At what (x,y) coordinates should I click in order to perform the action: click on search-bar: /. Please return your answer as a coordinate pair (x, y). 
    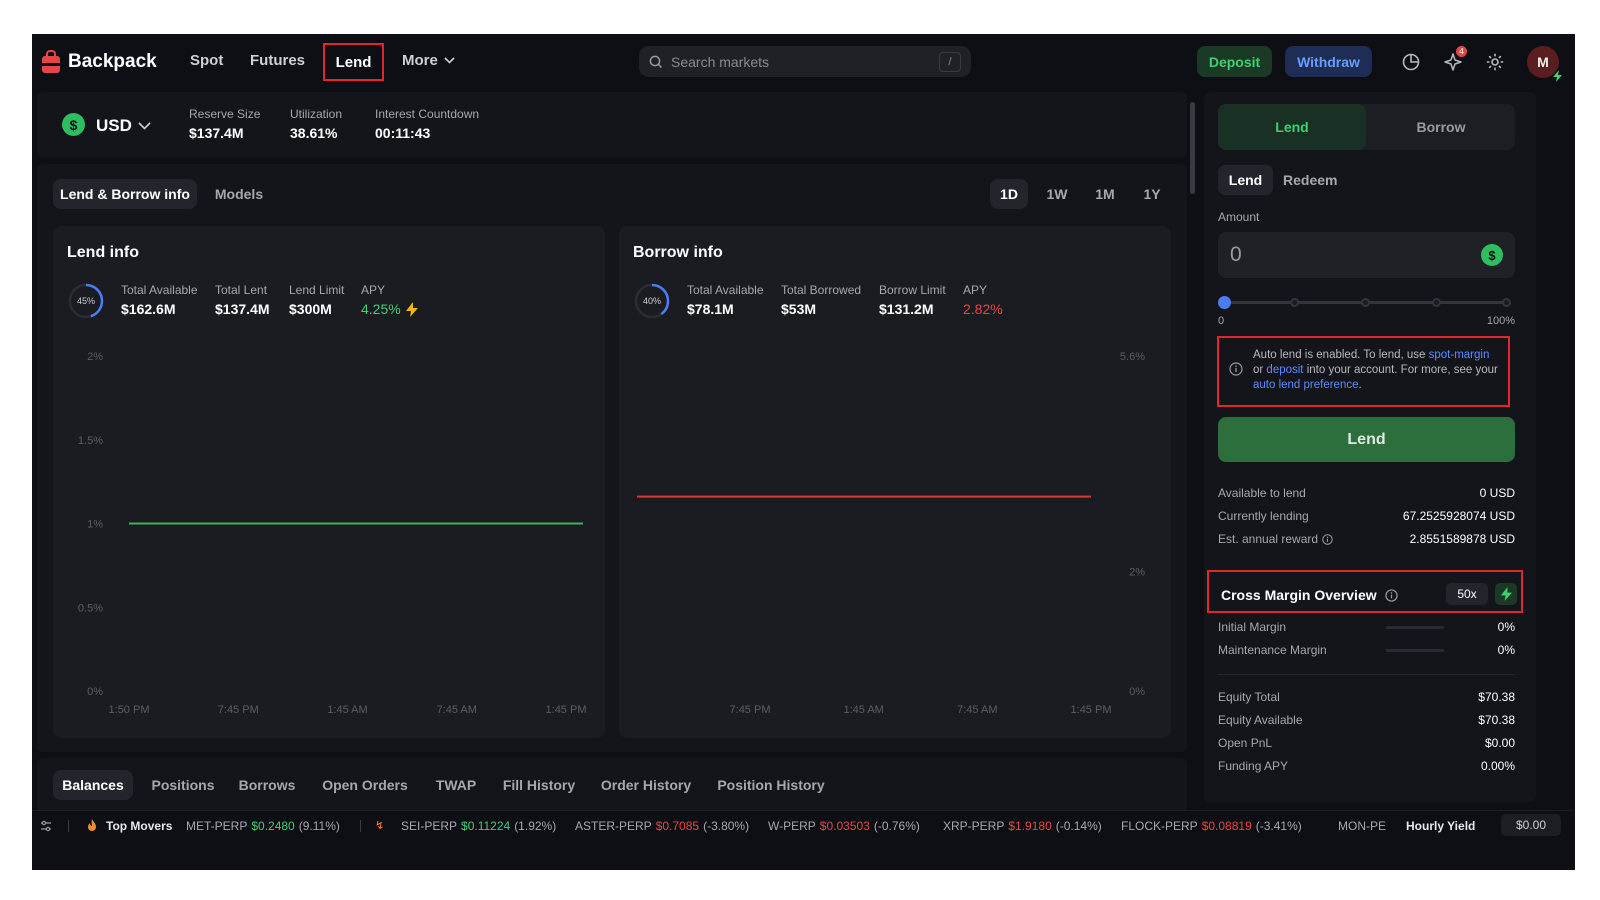
    Looking at the image, I should click on (805, 61).